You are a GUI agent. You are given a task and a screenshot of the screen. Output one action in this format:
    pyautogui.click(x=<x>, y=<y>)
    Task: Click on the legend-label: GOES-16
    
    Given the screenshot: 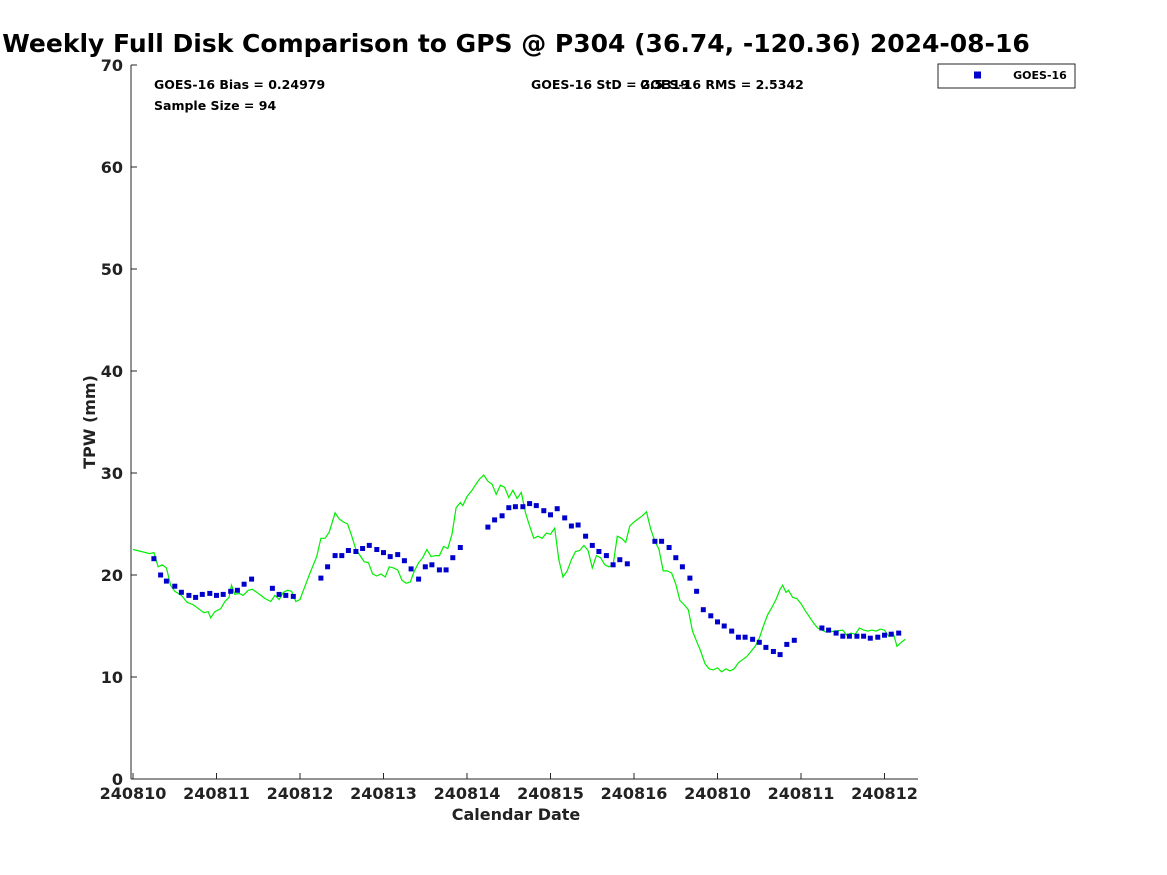 What is the action you would take?
    pyautogui.click(x=1040, y=75)
    